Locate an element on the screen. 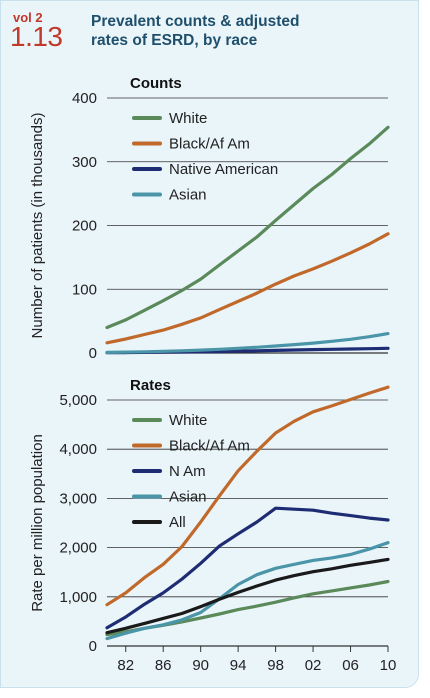 This screenshot has width=430, height=698. chart-subtitle: Counts is located at coordinates (156, 83).